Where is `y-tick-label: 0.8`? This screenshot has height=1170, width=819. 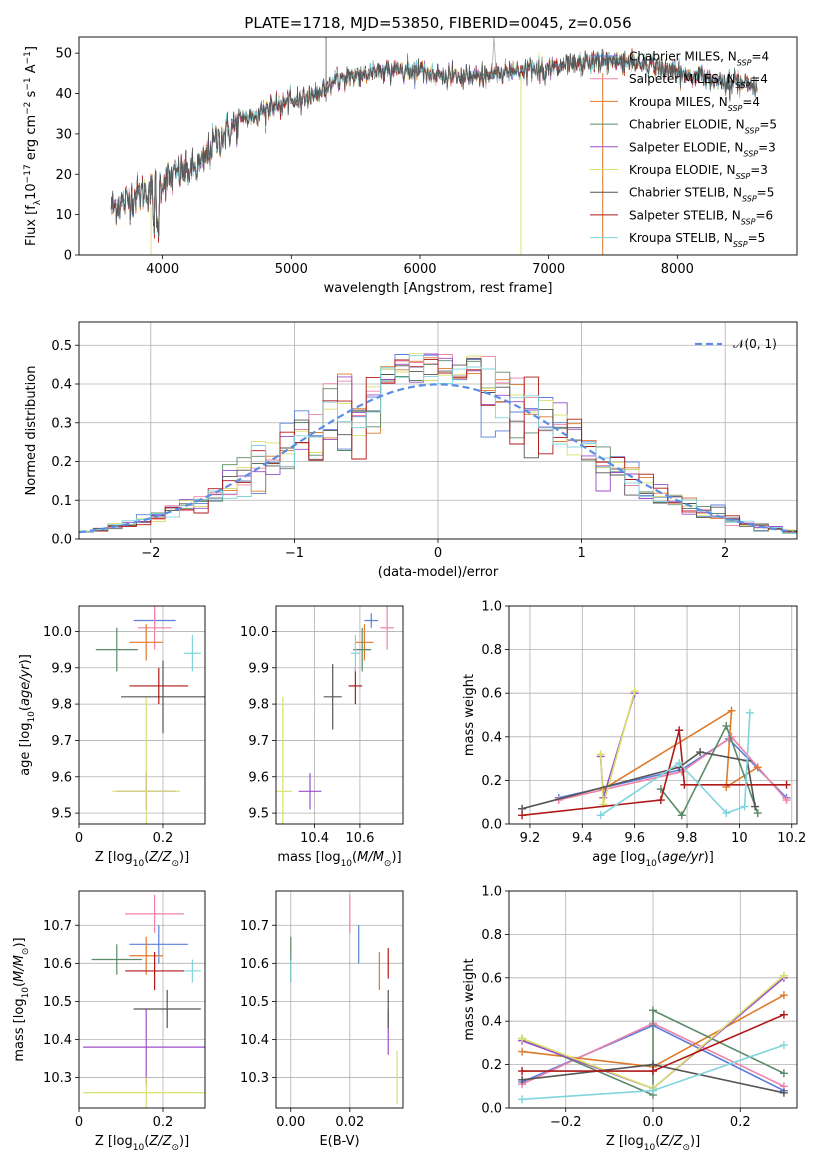
y-tick-label: 0.8 is located at coordinates (491, 935).